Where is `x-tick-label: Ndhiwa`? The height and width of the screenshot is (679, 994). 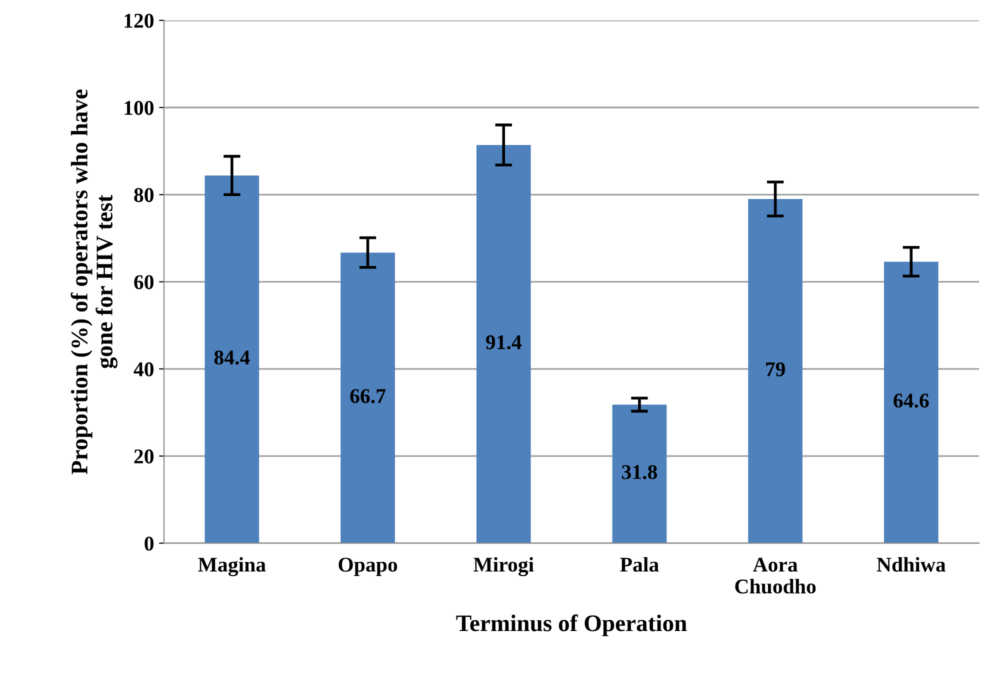 x-tick-label: Ndhiwa is located at coordinates (911, 564).